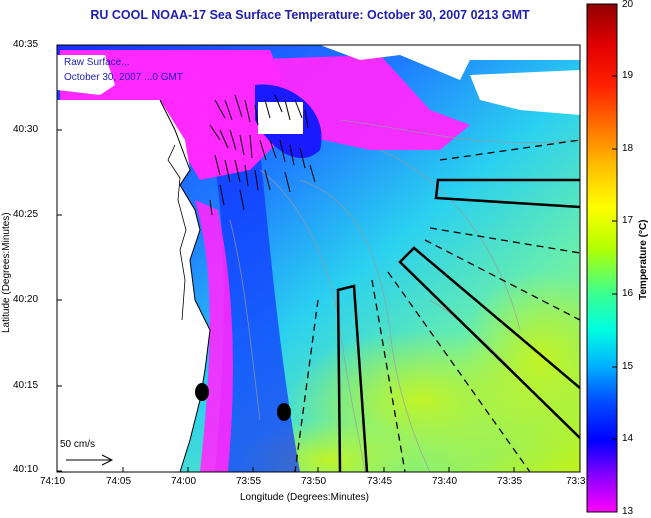  What do you see at coordinates (26, 129) in the screenshot?
I see `y-tick-label: 40:30` at bounding box center [26, 129].